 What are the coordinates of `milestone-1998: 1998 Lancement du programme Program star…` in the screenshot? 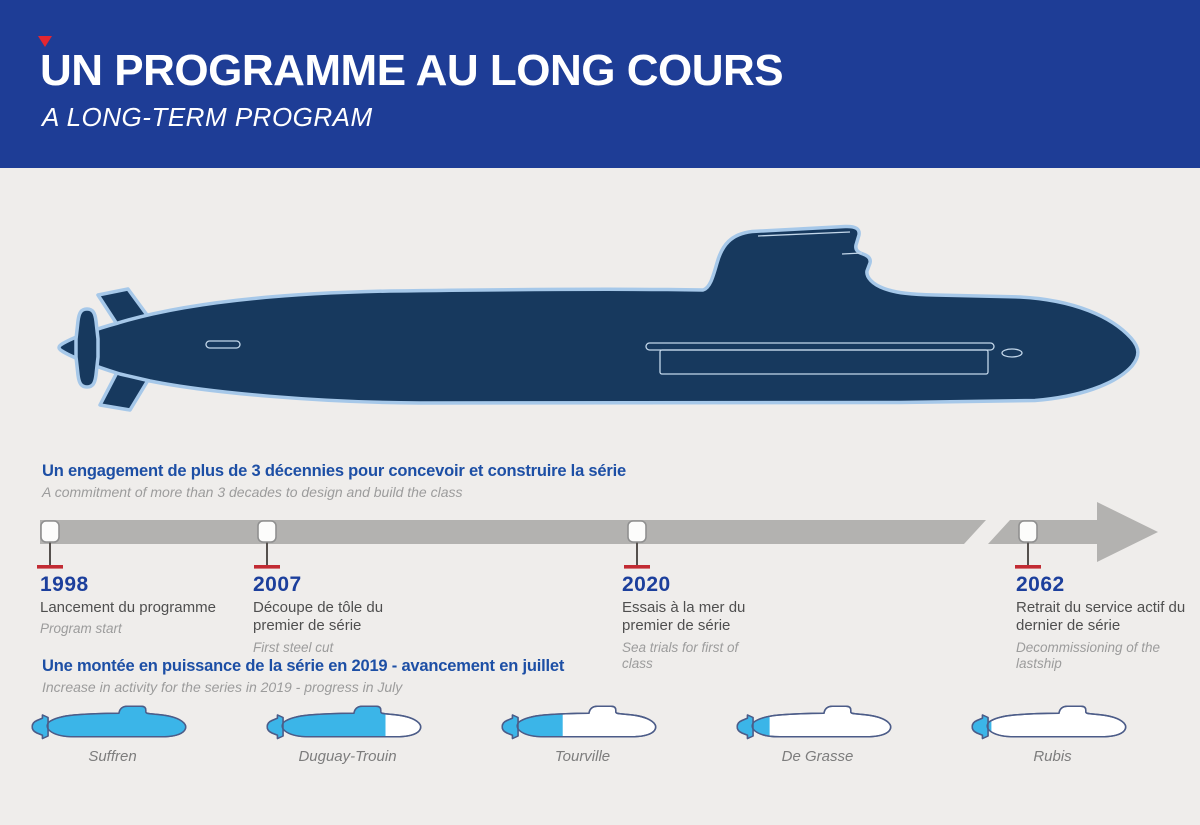 It's located at (147, 605).